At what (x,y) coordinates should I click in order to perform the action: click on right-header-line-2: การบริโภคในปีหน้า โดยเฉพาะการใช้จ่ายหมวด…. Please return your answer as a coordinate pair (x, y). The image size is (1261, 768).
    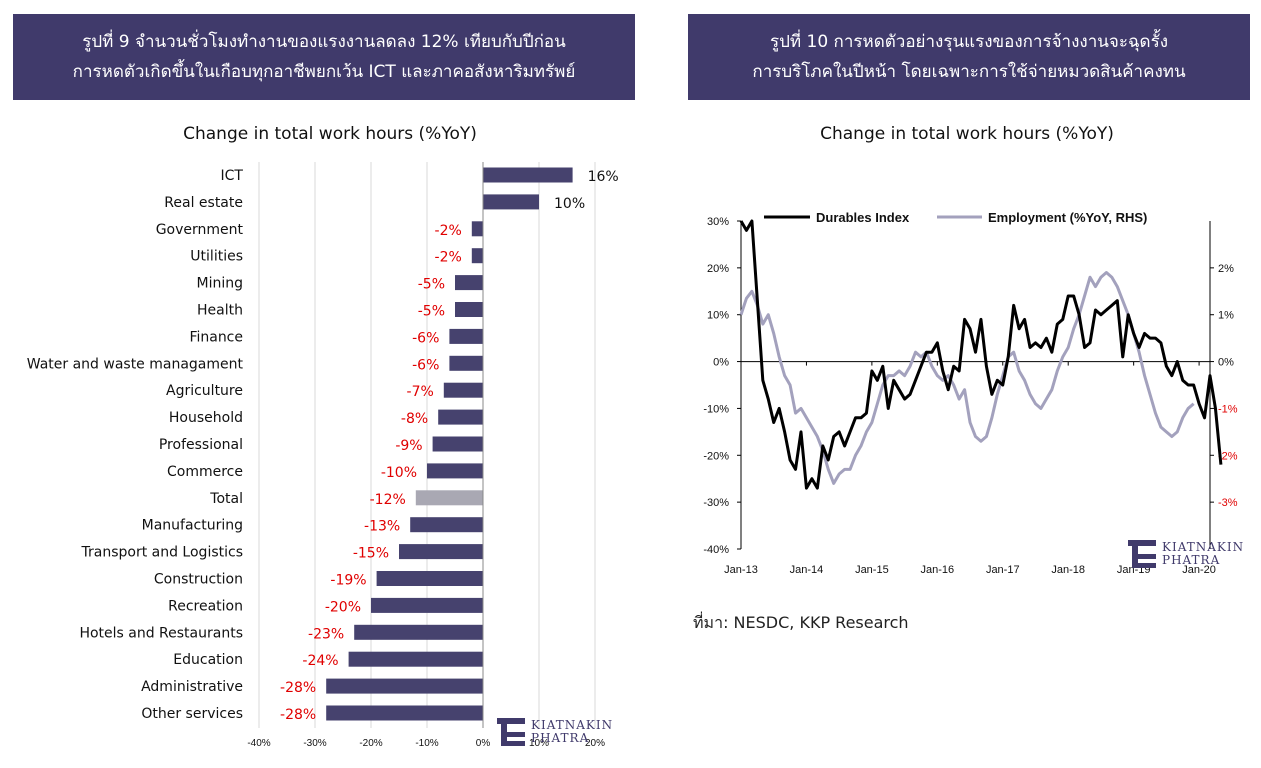
    Looking at the image, I should click on (969, 72).